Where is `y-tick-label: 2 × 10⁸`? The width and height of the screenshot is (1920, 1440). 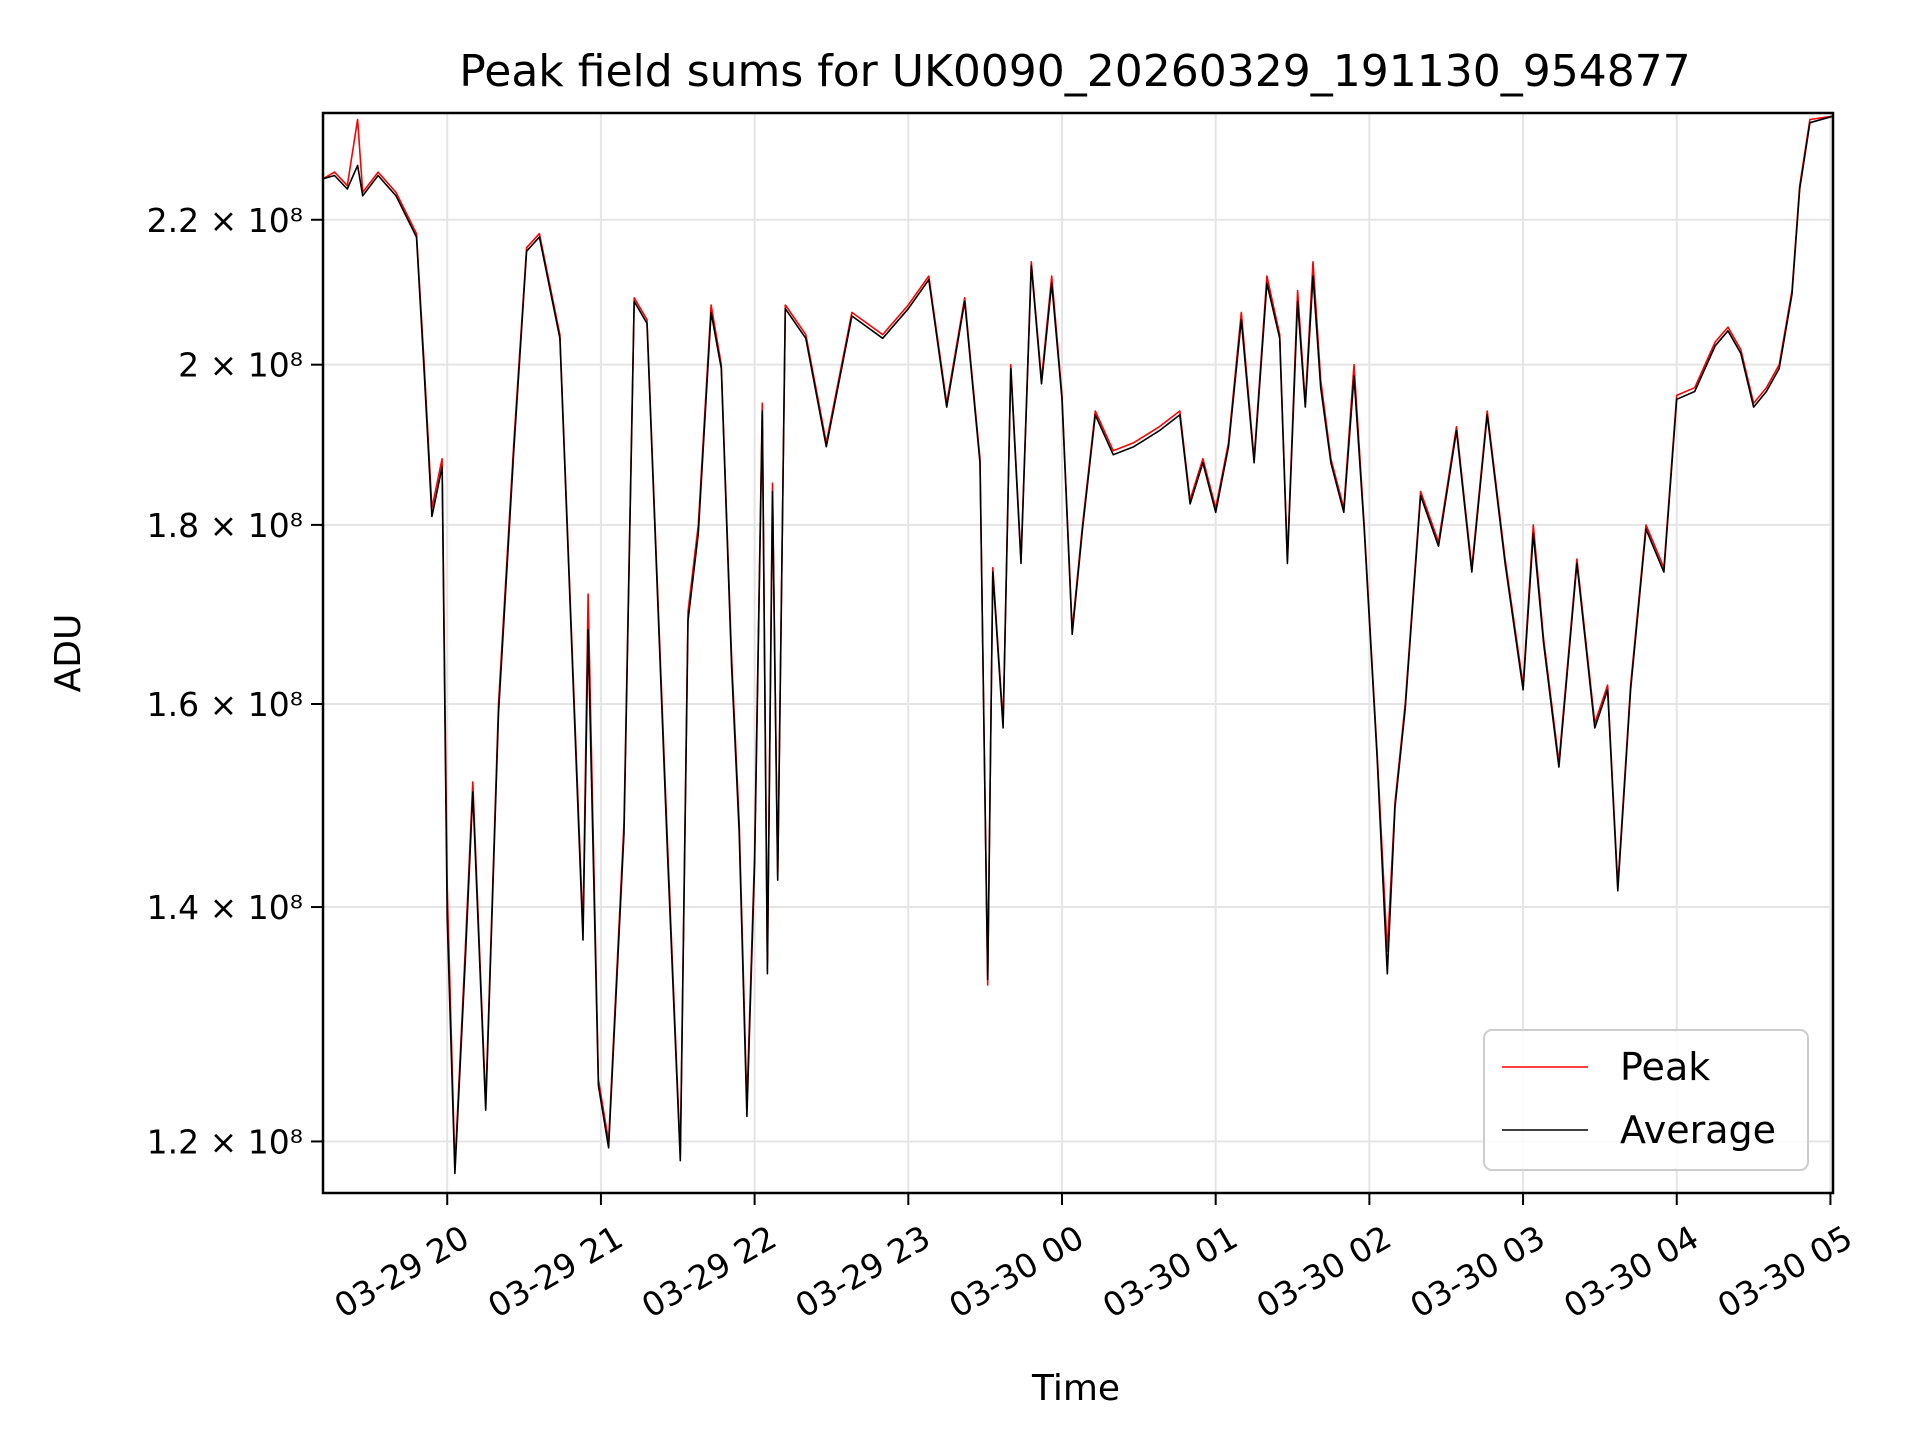 y-tick-label: 2 × 10⁸ is located at coordinates (240, 365).